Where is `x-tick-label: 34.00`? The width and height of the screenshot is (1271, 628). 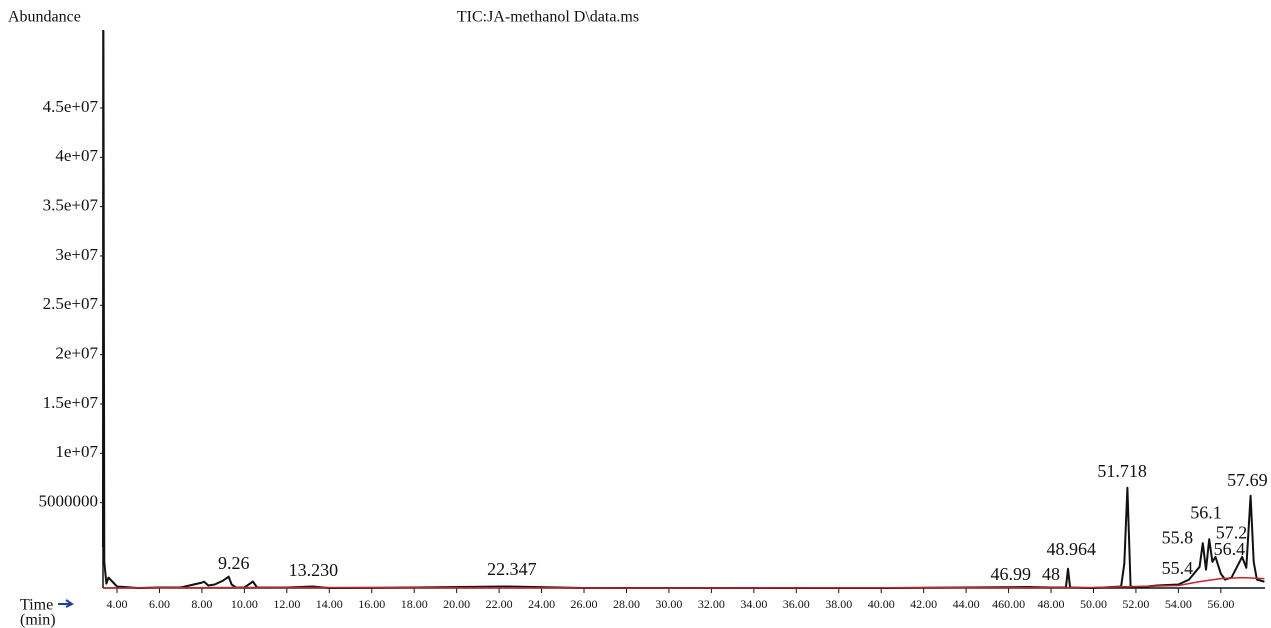 x-tick-label: 34.00 is located at coordinates (753, 604).